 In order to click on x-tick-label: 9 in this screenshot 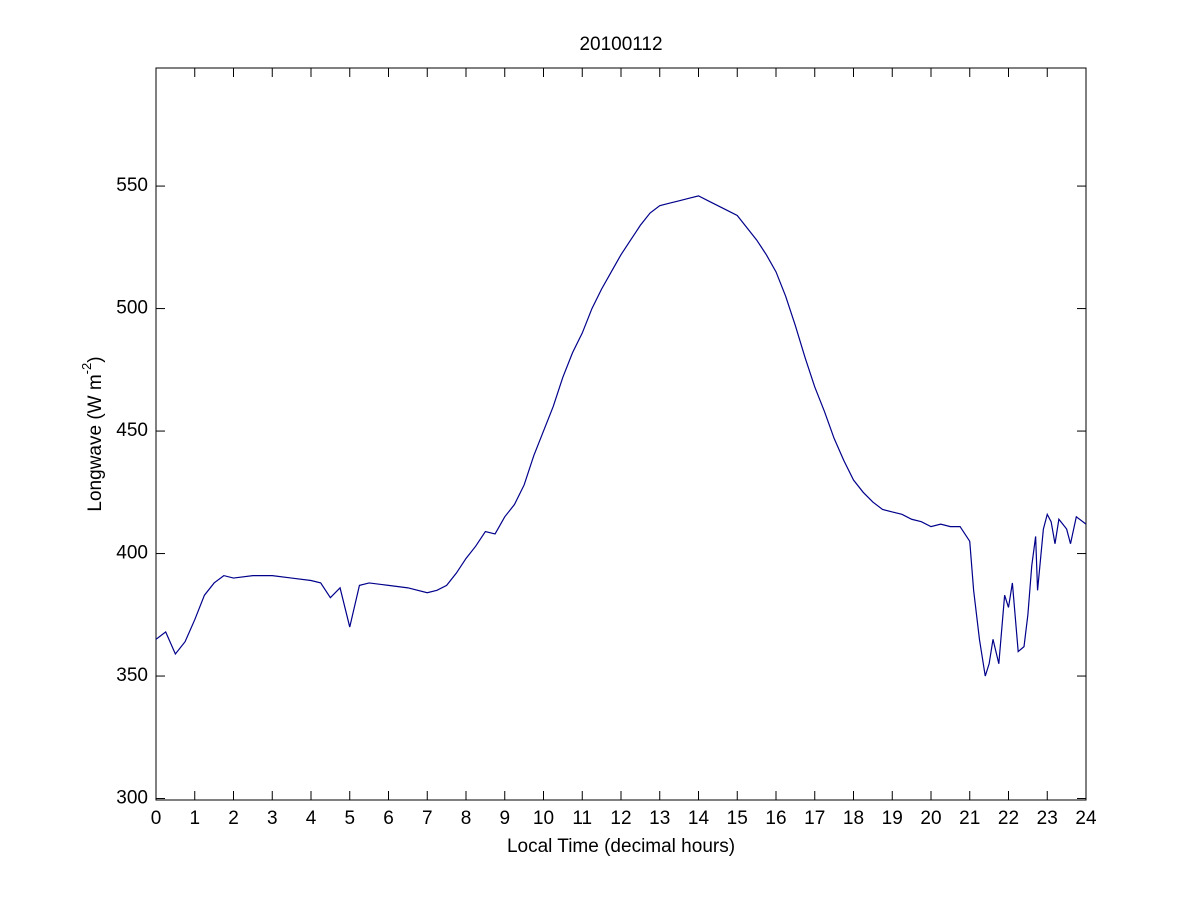, I will do `click(504, 818)`.